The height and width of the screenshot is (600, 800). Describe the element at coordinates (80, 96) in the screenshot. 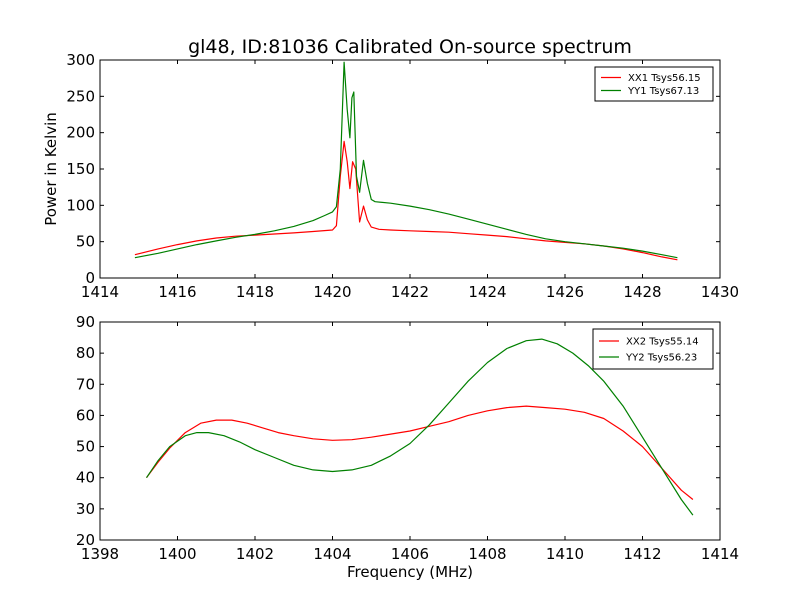

I see `top-y-tick-label: 250` at that location.